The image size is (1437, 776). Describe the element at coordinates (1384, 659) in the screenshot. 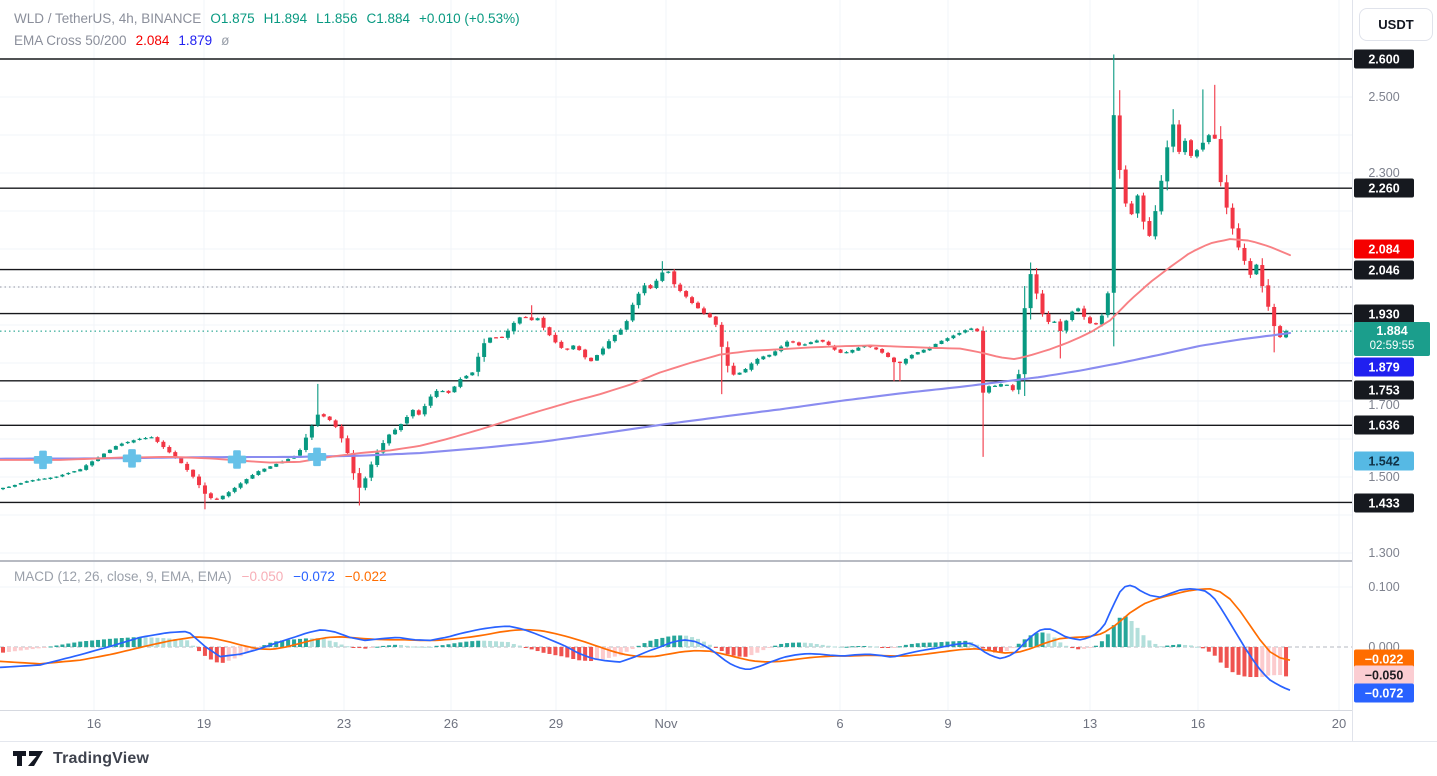

I see `price-axis-label--0.022: −0.022` at that location.